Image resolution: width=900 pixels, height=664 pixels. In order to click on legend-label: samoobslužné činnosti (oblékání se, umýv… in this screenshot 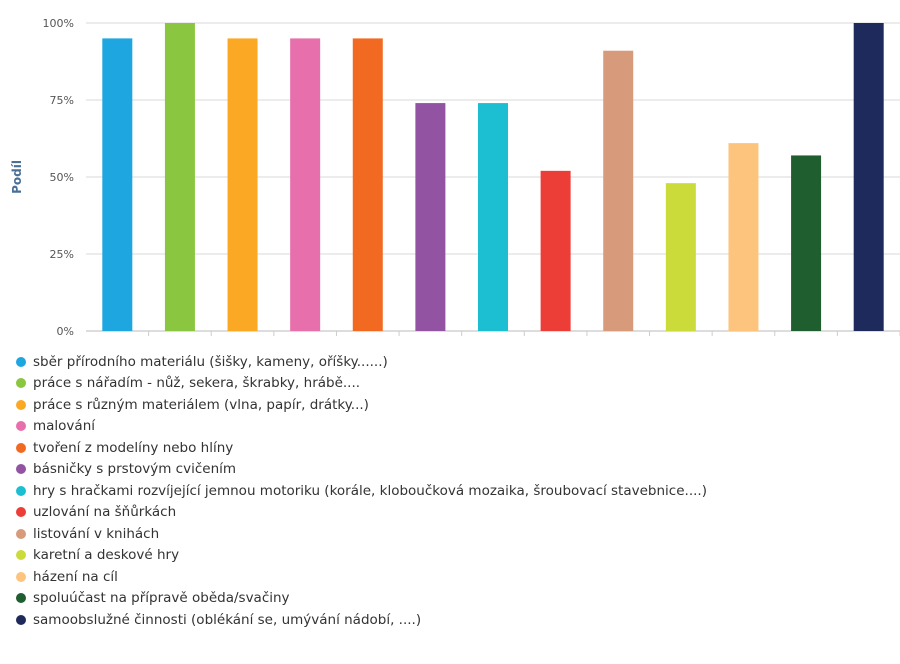, I will do `click(227, 619)`.